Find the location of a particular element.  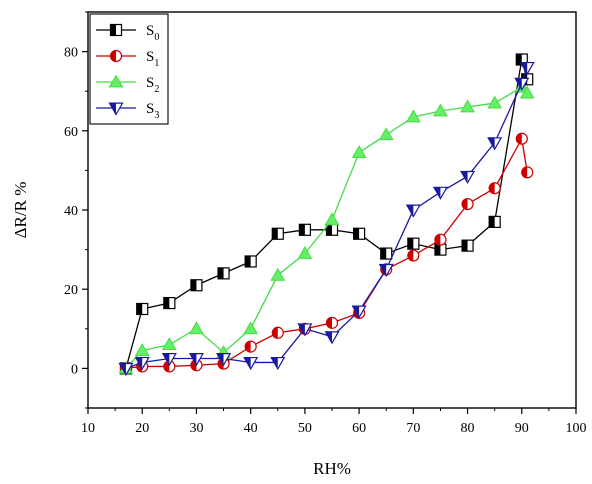

y-tick-label: 20 is located at coordinates (71, 290).